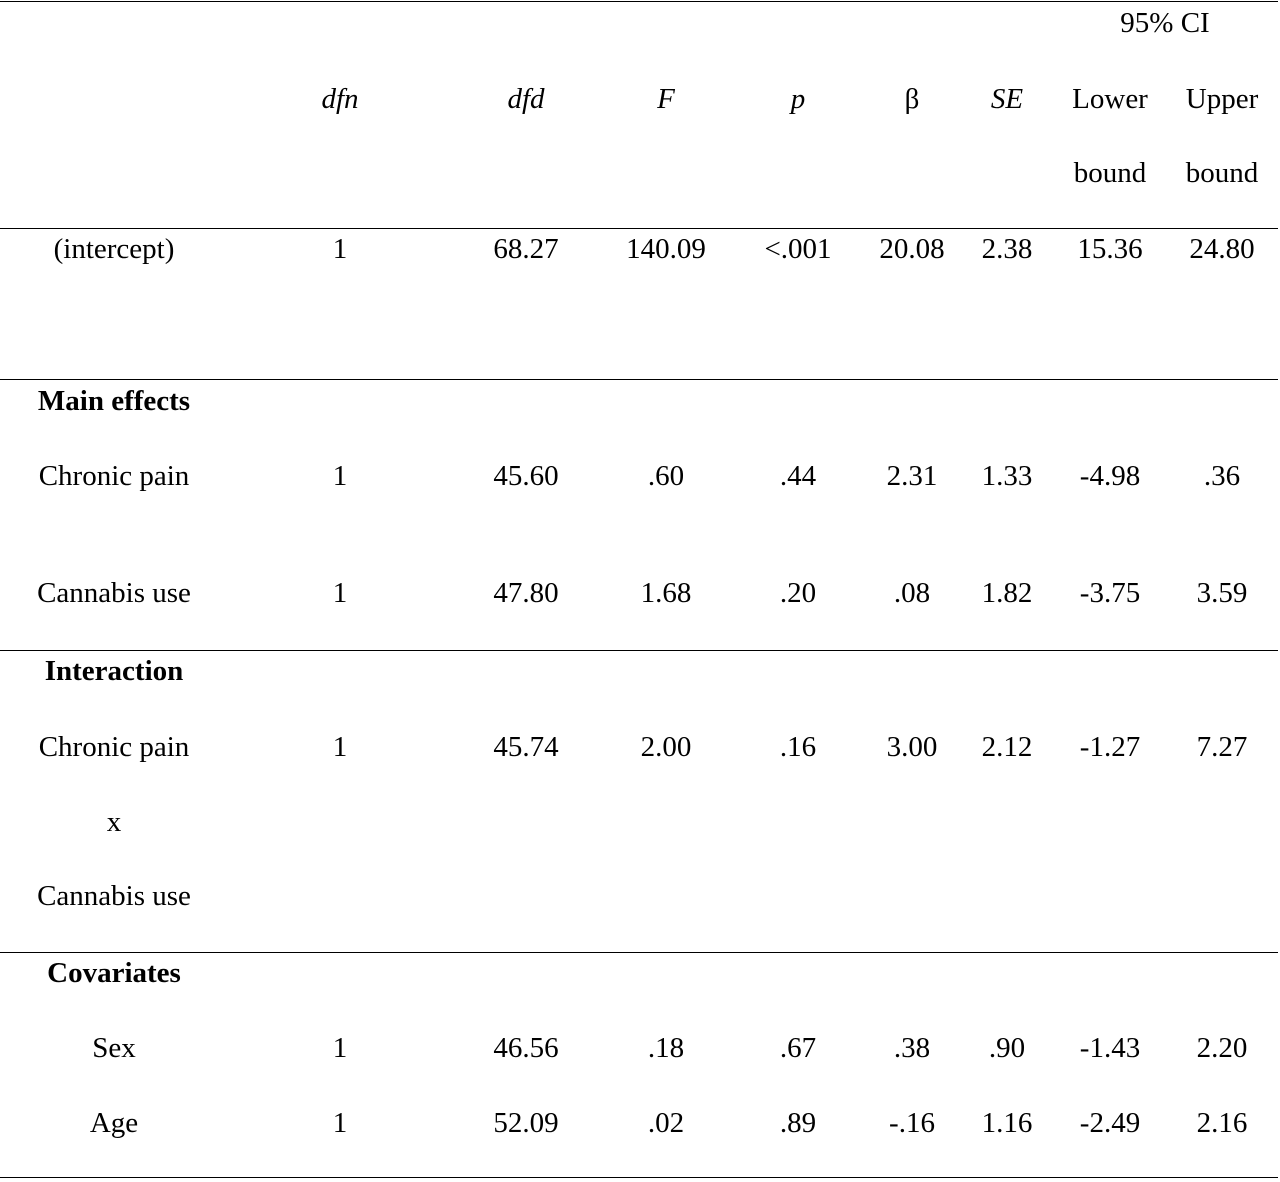 The image size is (1280, 1182). I want to click on cell-dfd: 68.27, so click(526, 249).